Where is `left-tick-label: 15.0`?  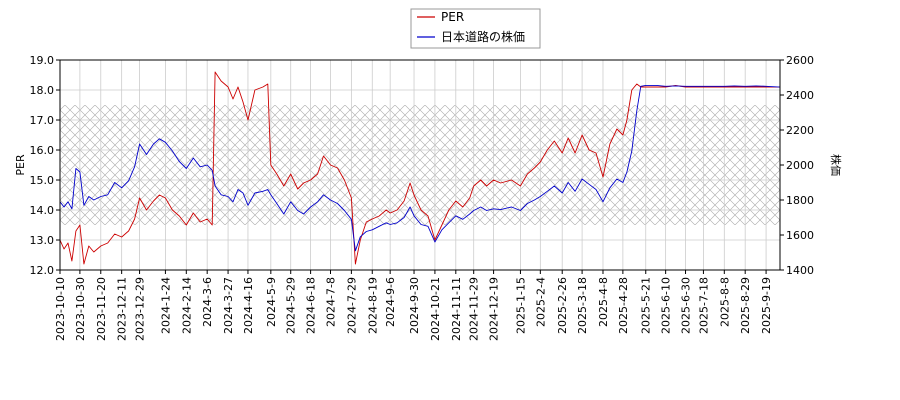
left-tick-label: 15.0 is located at coordinates (42, 180).